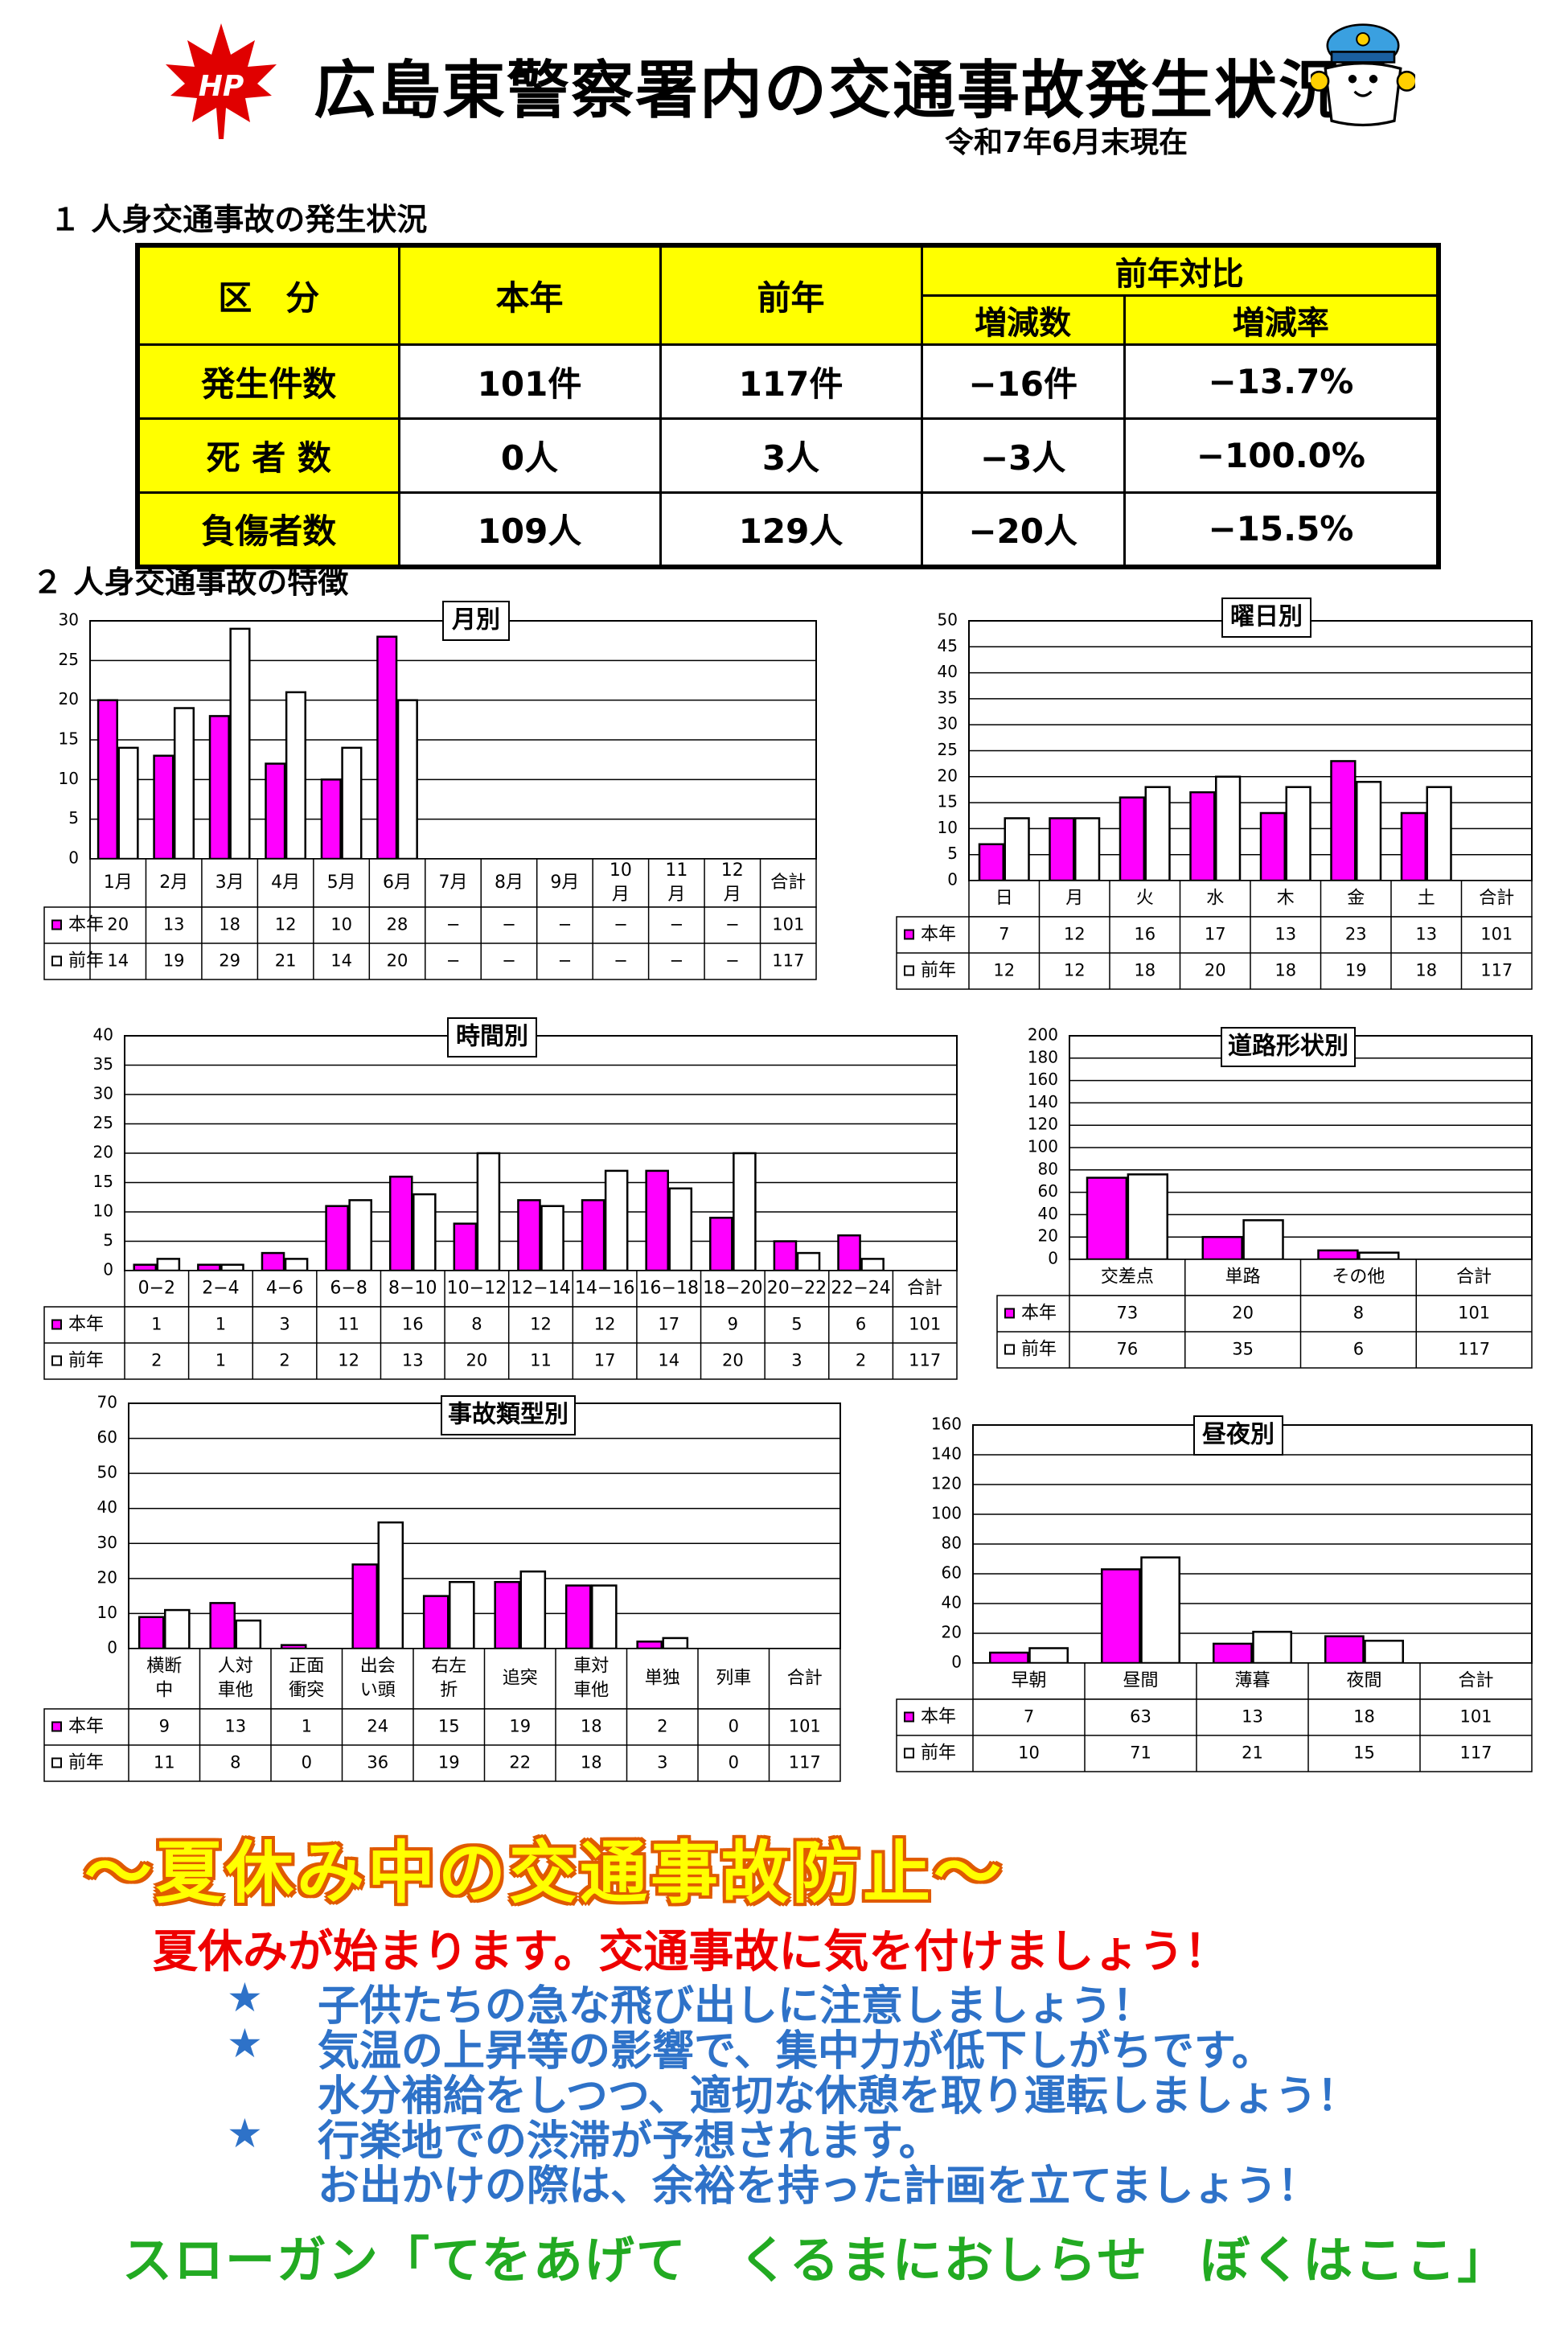 This screenshot has height=2345, width=1568. I want to click on data-label: 5, so click(796, 1324).